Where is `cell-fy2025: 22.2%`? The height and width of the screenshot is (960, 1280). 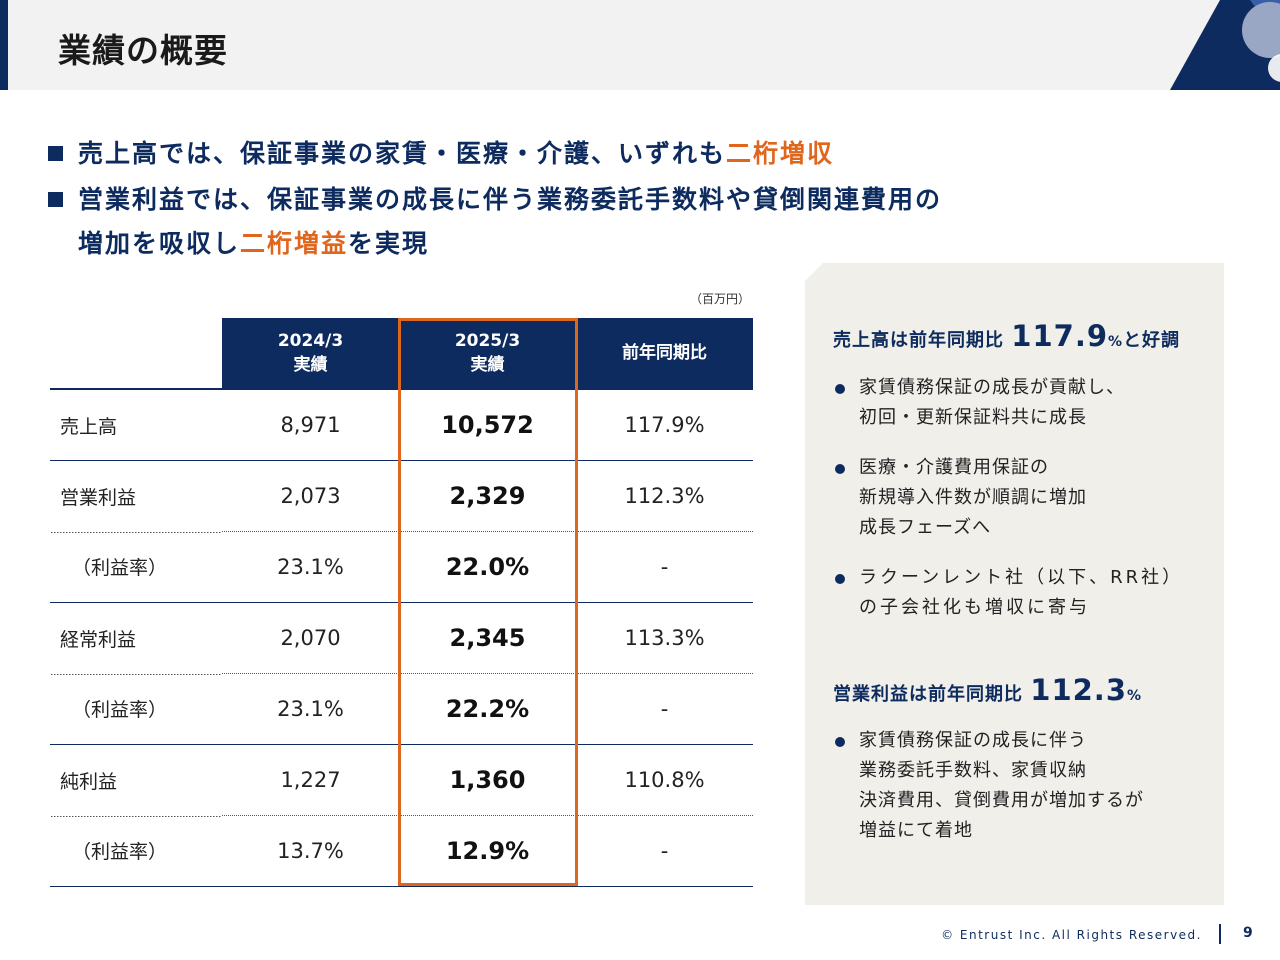
cell-fy2025: 22.2% is located at coordinates (487, 709).